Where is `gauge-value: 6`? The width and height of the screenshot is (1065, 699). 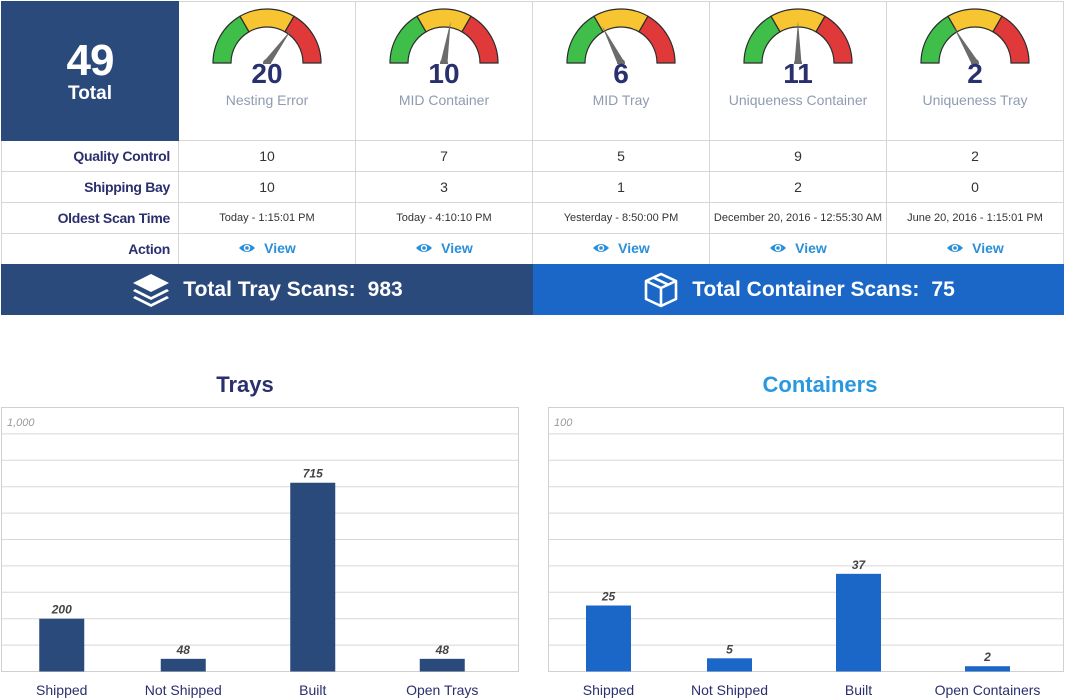
gauge-value: 6 is located at coordinates (621, 73).